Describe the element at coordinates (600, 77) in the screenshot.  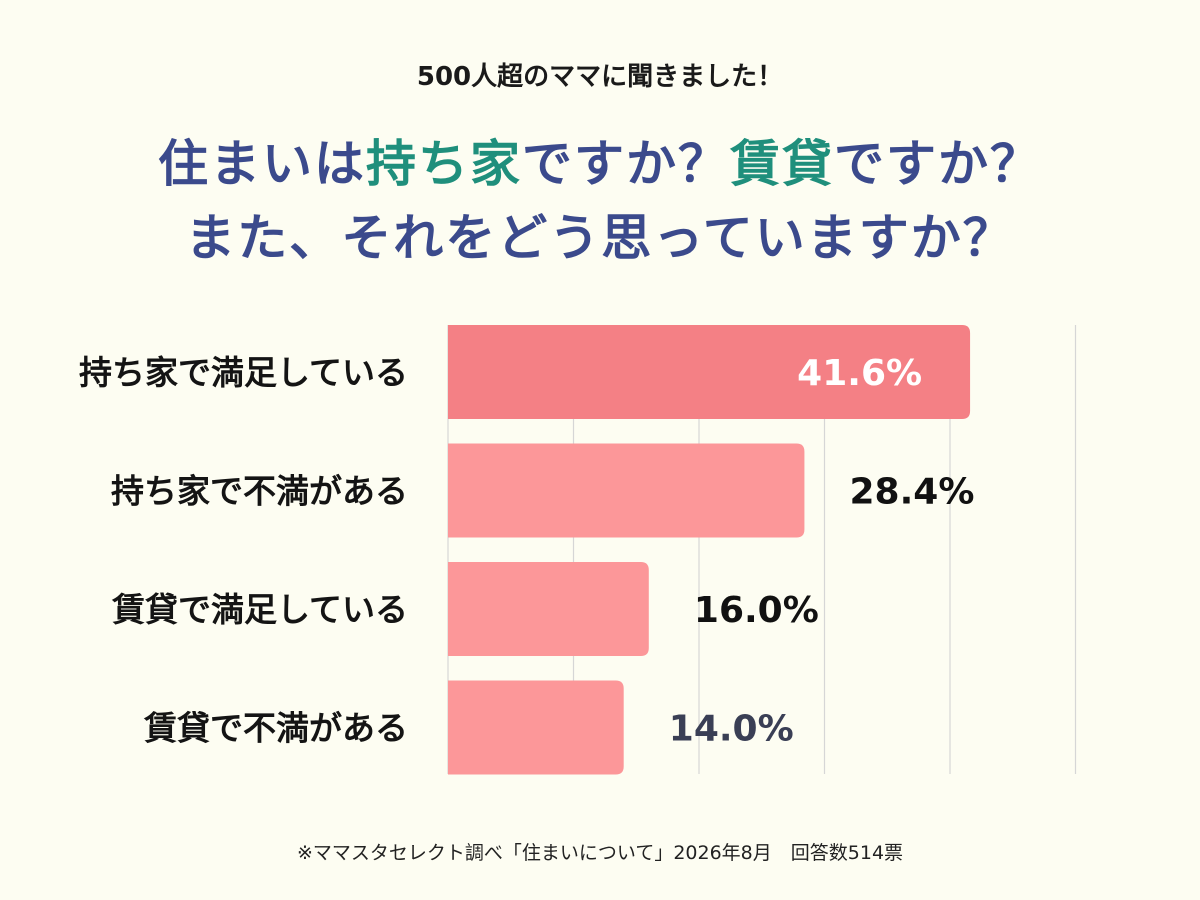
I see `chart-subtitle: 500人超のママに聞きました！` at that location.